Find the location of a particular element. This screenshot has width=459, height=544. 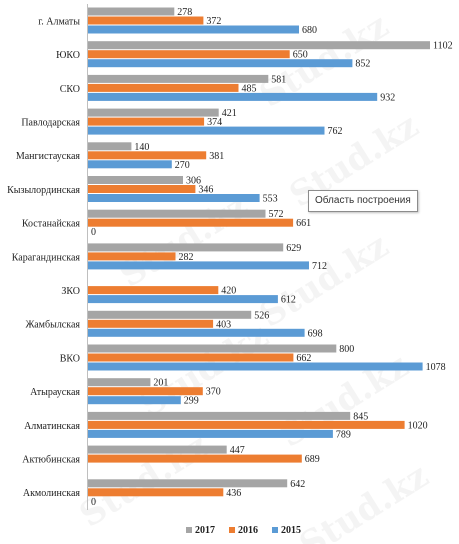

data-label-2015: 299 is located at coordinates (191, 401).